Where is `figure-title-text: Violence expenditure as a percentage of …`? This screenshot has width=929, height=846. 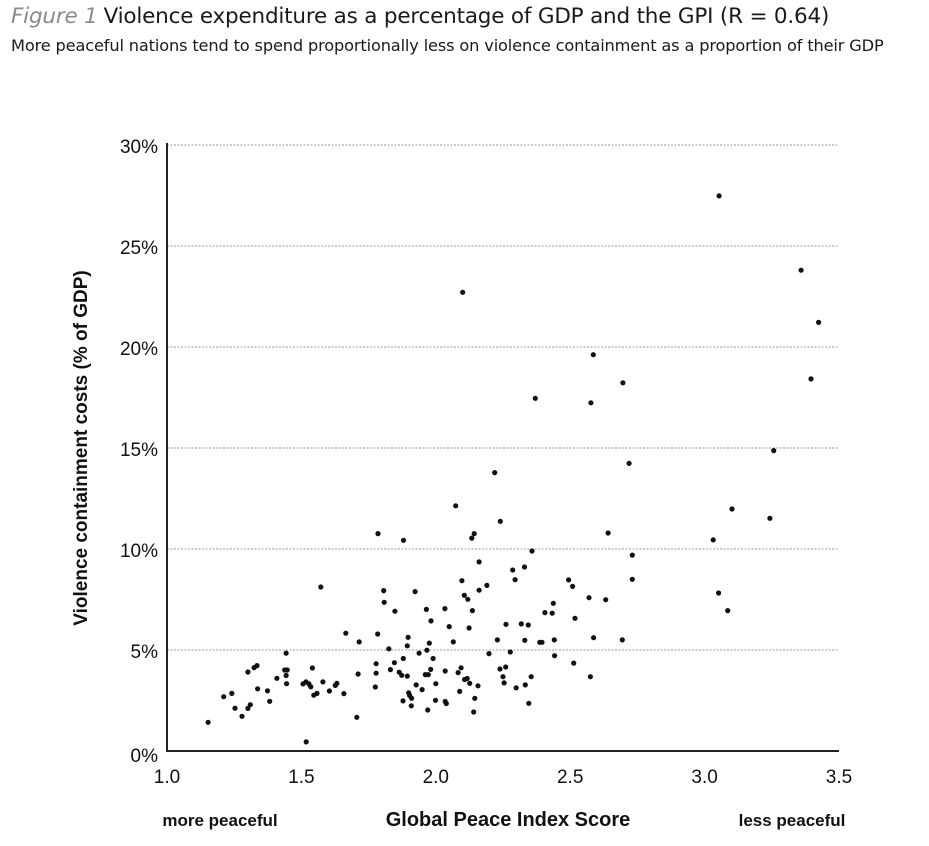 figure-title-text: Violence expenditure as a percentage of … is located at coordinates (466, 16).